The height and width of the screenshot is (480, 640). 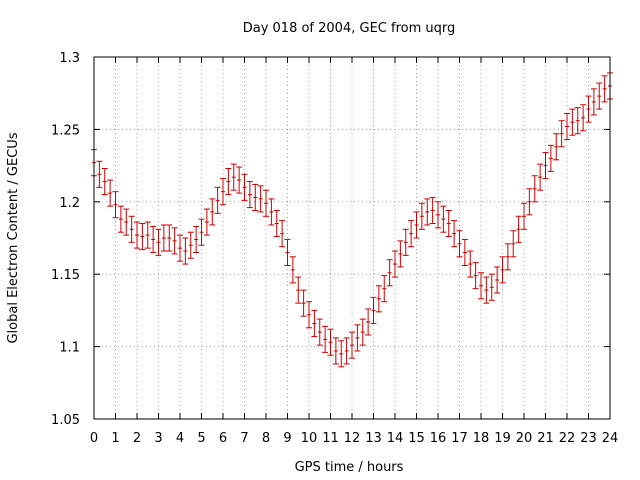 I want to click on x-tick-label: 3, so click(x=158, y=438).